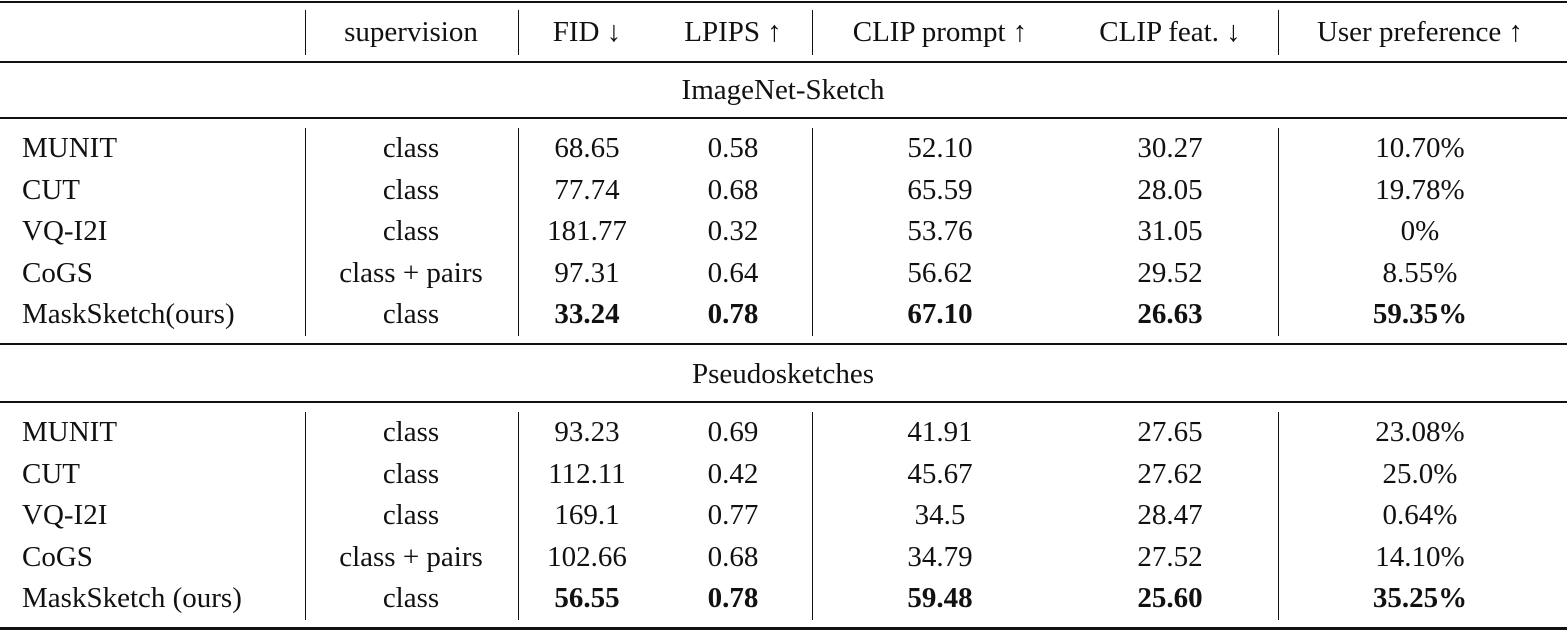  I want to click on cell: 28.47, so click(1170, 515).